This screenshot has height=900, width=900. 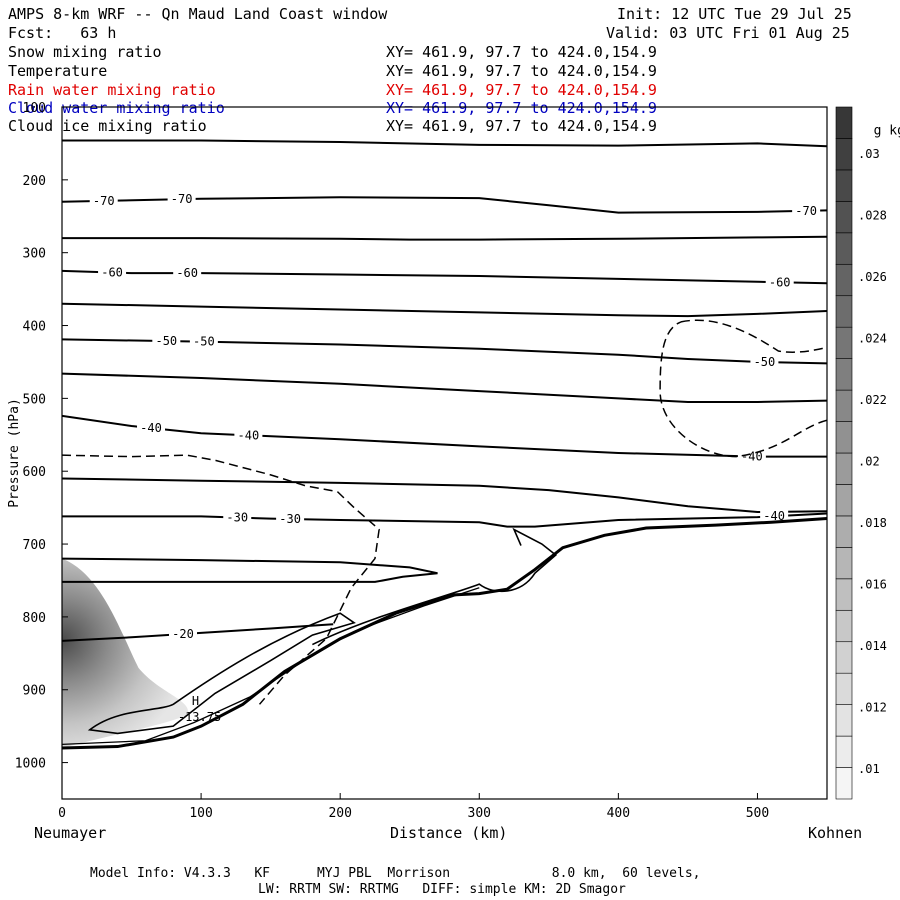 I want to click on colorbar-tick-label: .03, so click(x=869, y=154).